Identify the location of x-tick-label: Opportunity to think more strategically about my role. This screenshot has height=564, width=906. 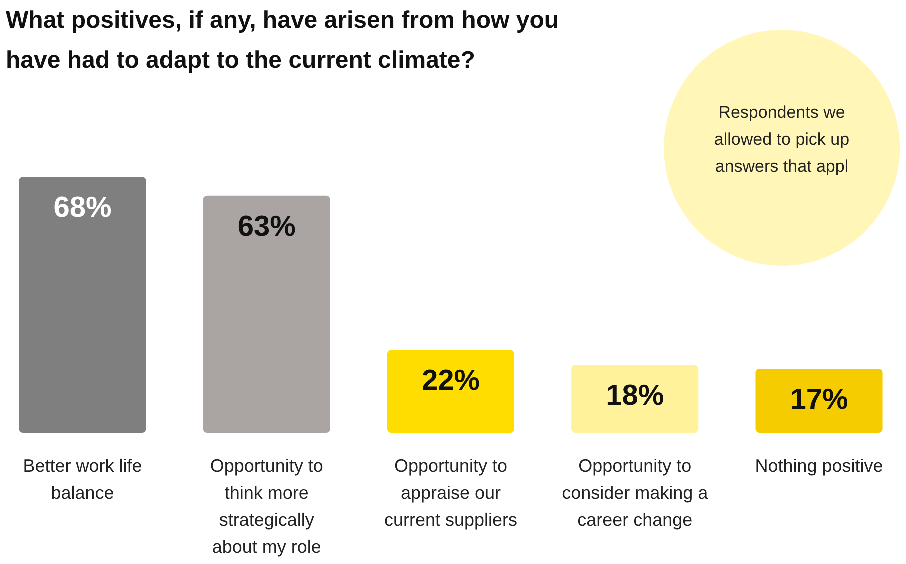
(267, 506).